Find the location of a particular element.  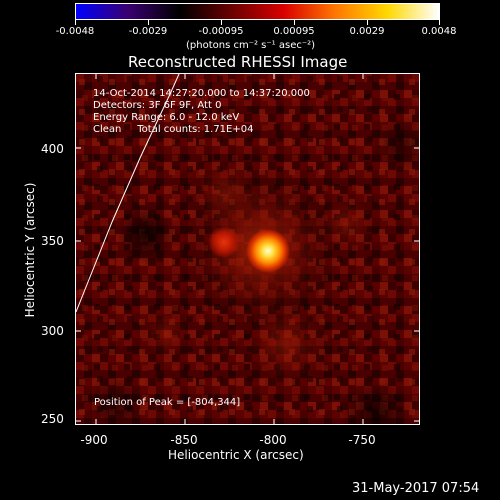

colorbar-units: (photons cm⁻² s⁻¹ asec⁻²) is located at coordinates (251, 45).